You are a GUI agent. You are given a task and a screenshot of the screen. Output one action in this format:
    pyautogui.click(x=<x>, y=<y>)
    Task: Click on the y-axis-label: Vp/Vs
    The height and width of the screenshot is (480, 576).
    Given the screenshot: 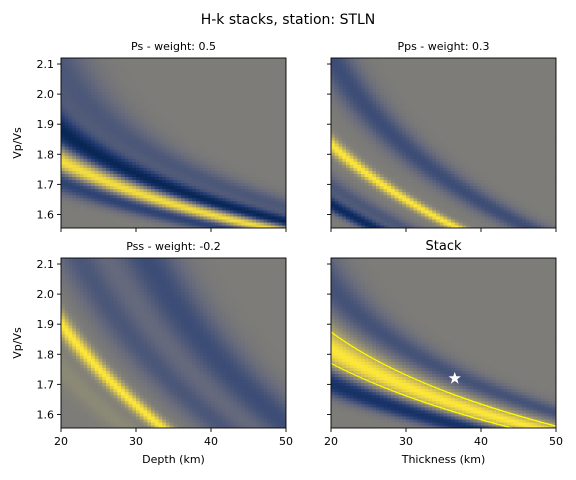 What is the action you would take?
    pyautogui.click(x=17, y=143)
    